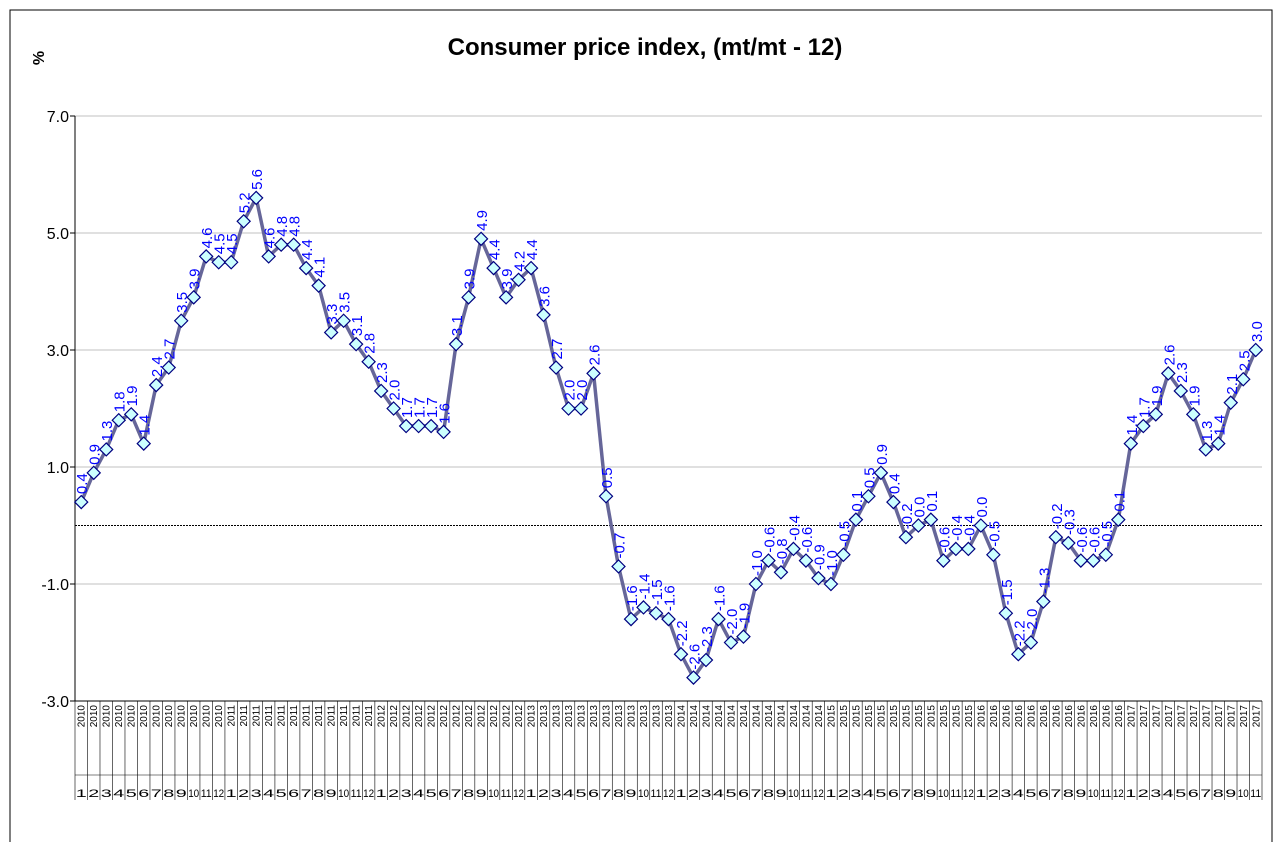 This screenshot has height=847, width=1284. What do you see at coordinates (632, 598) in the screenshot?
I see `data-label: -1.6` at bounding box center [632, 598].